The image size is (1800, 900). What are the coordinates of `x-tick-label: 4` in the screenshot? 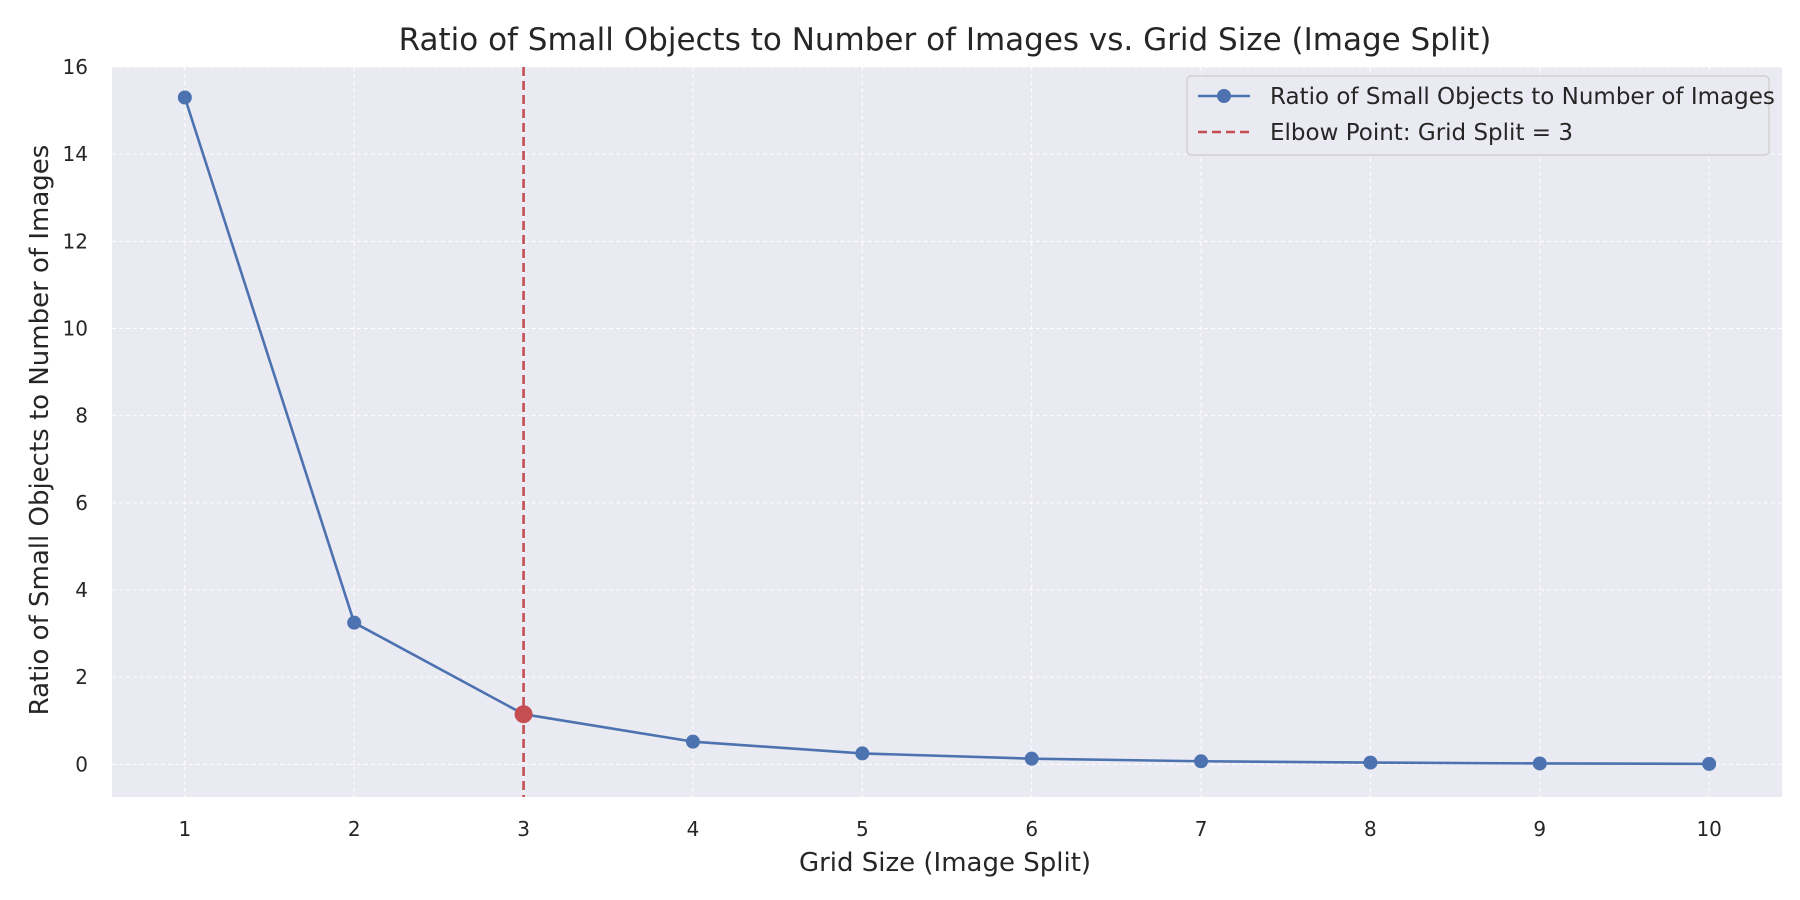 It's located at (693, 829).